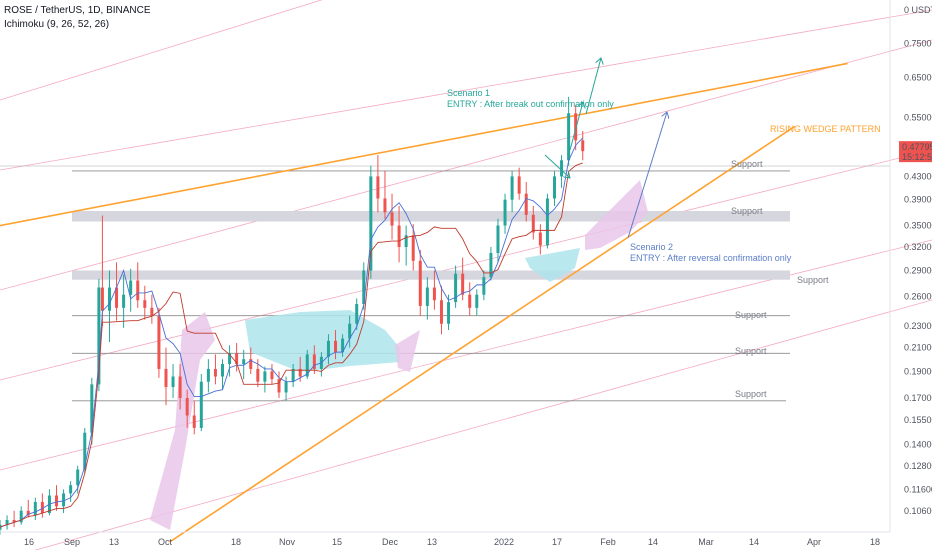  I want to click on time-tick-label: Sep, so click(72, 542).